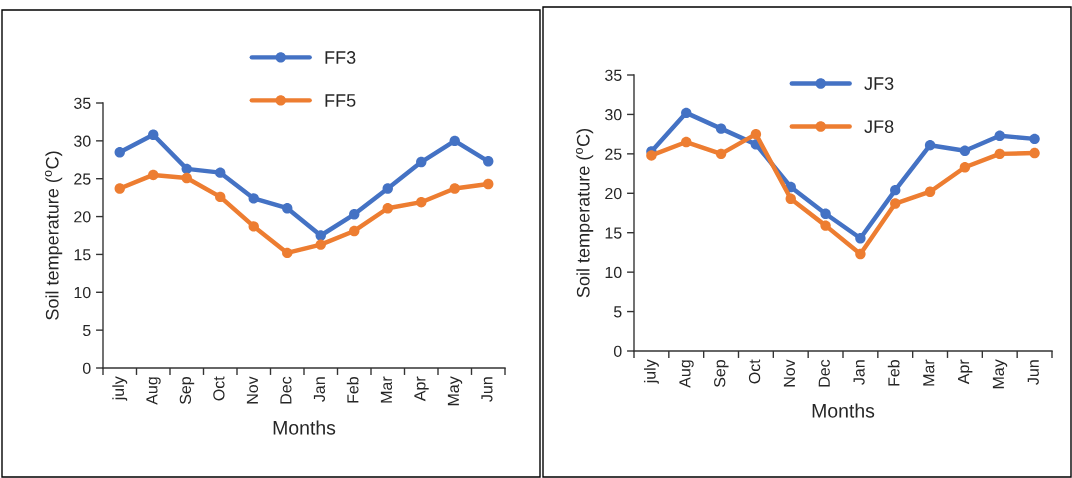 The image size is (1072, 478). I want to click on legend-label: FF3, so click(340, 57).